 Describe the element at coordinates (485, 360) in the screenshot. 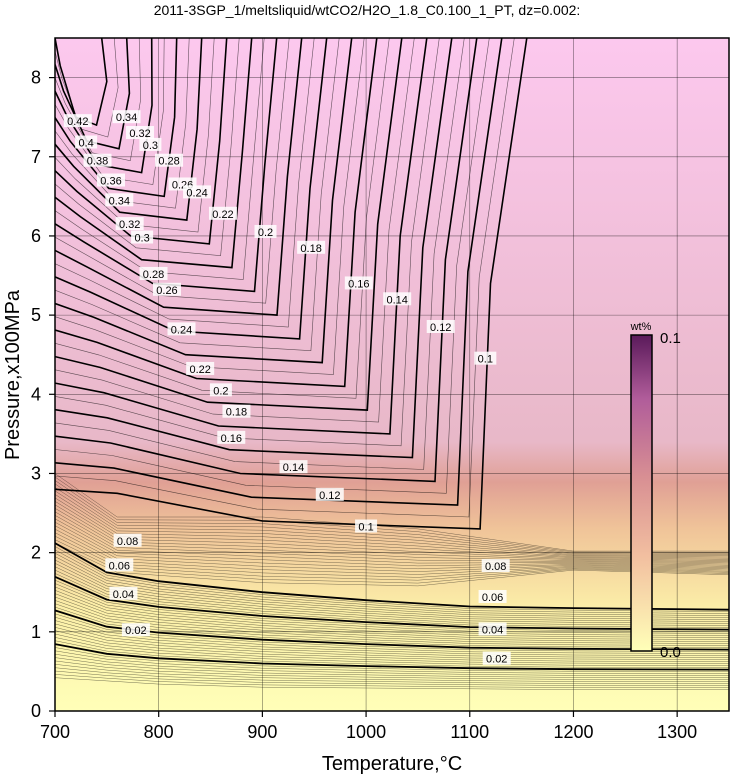

I see `contour-label-text: 0.1` at that location.